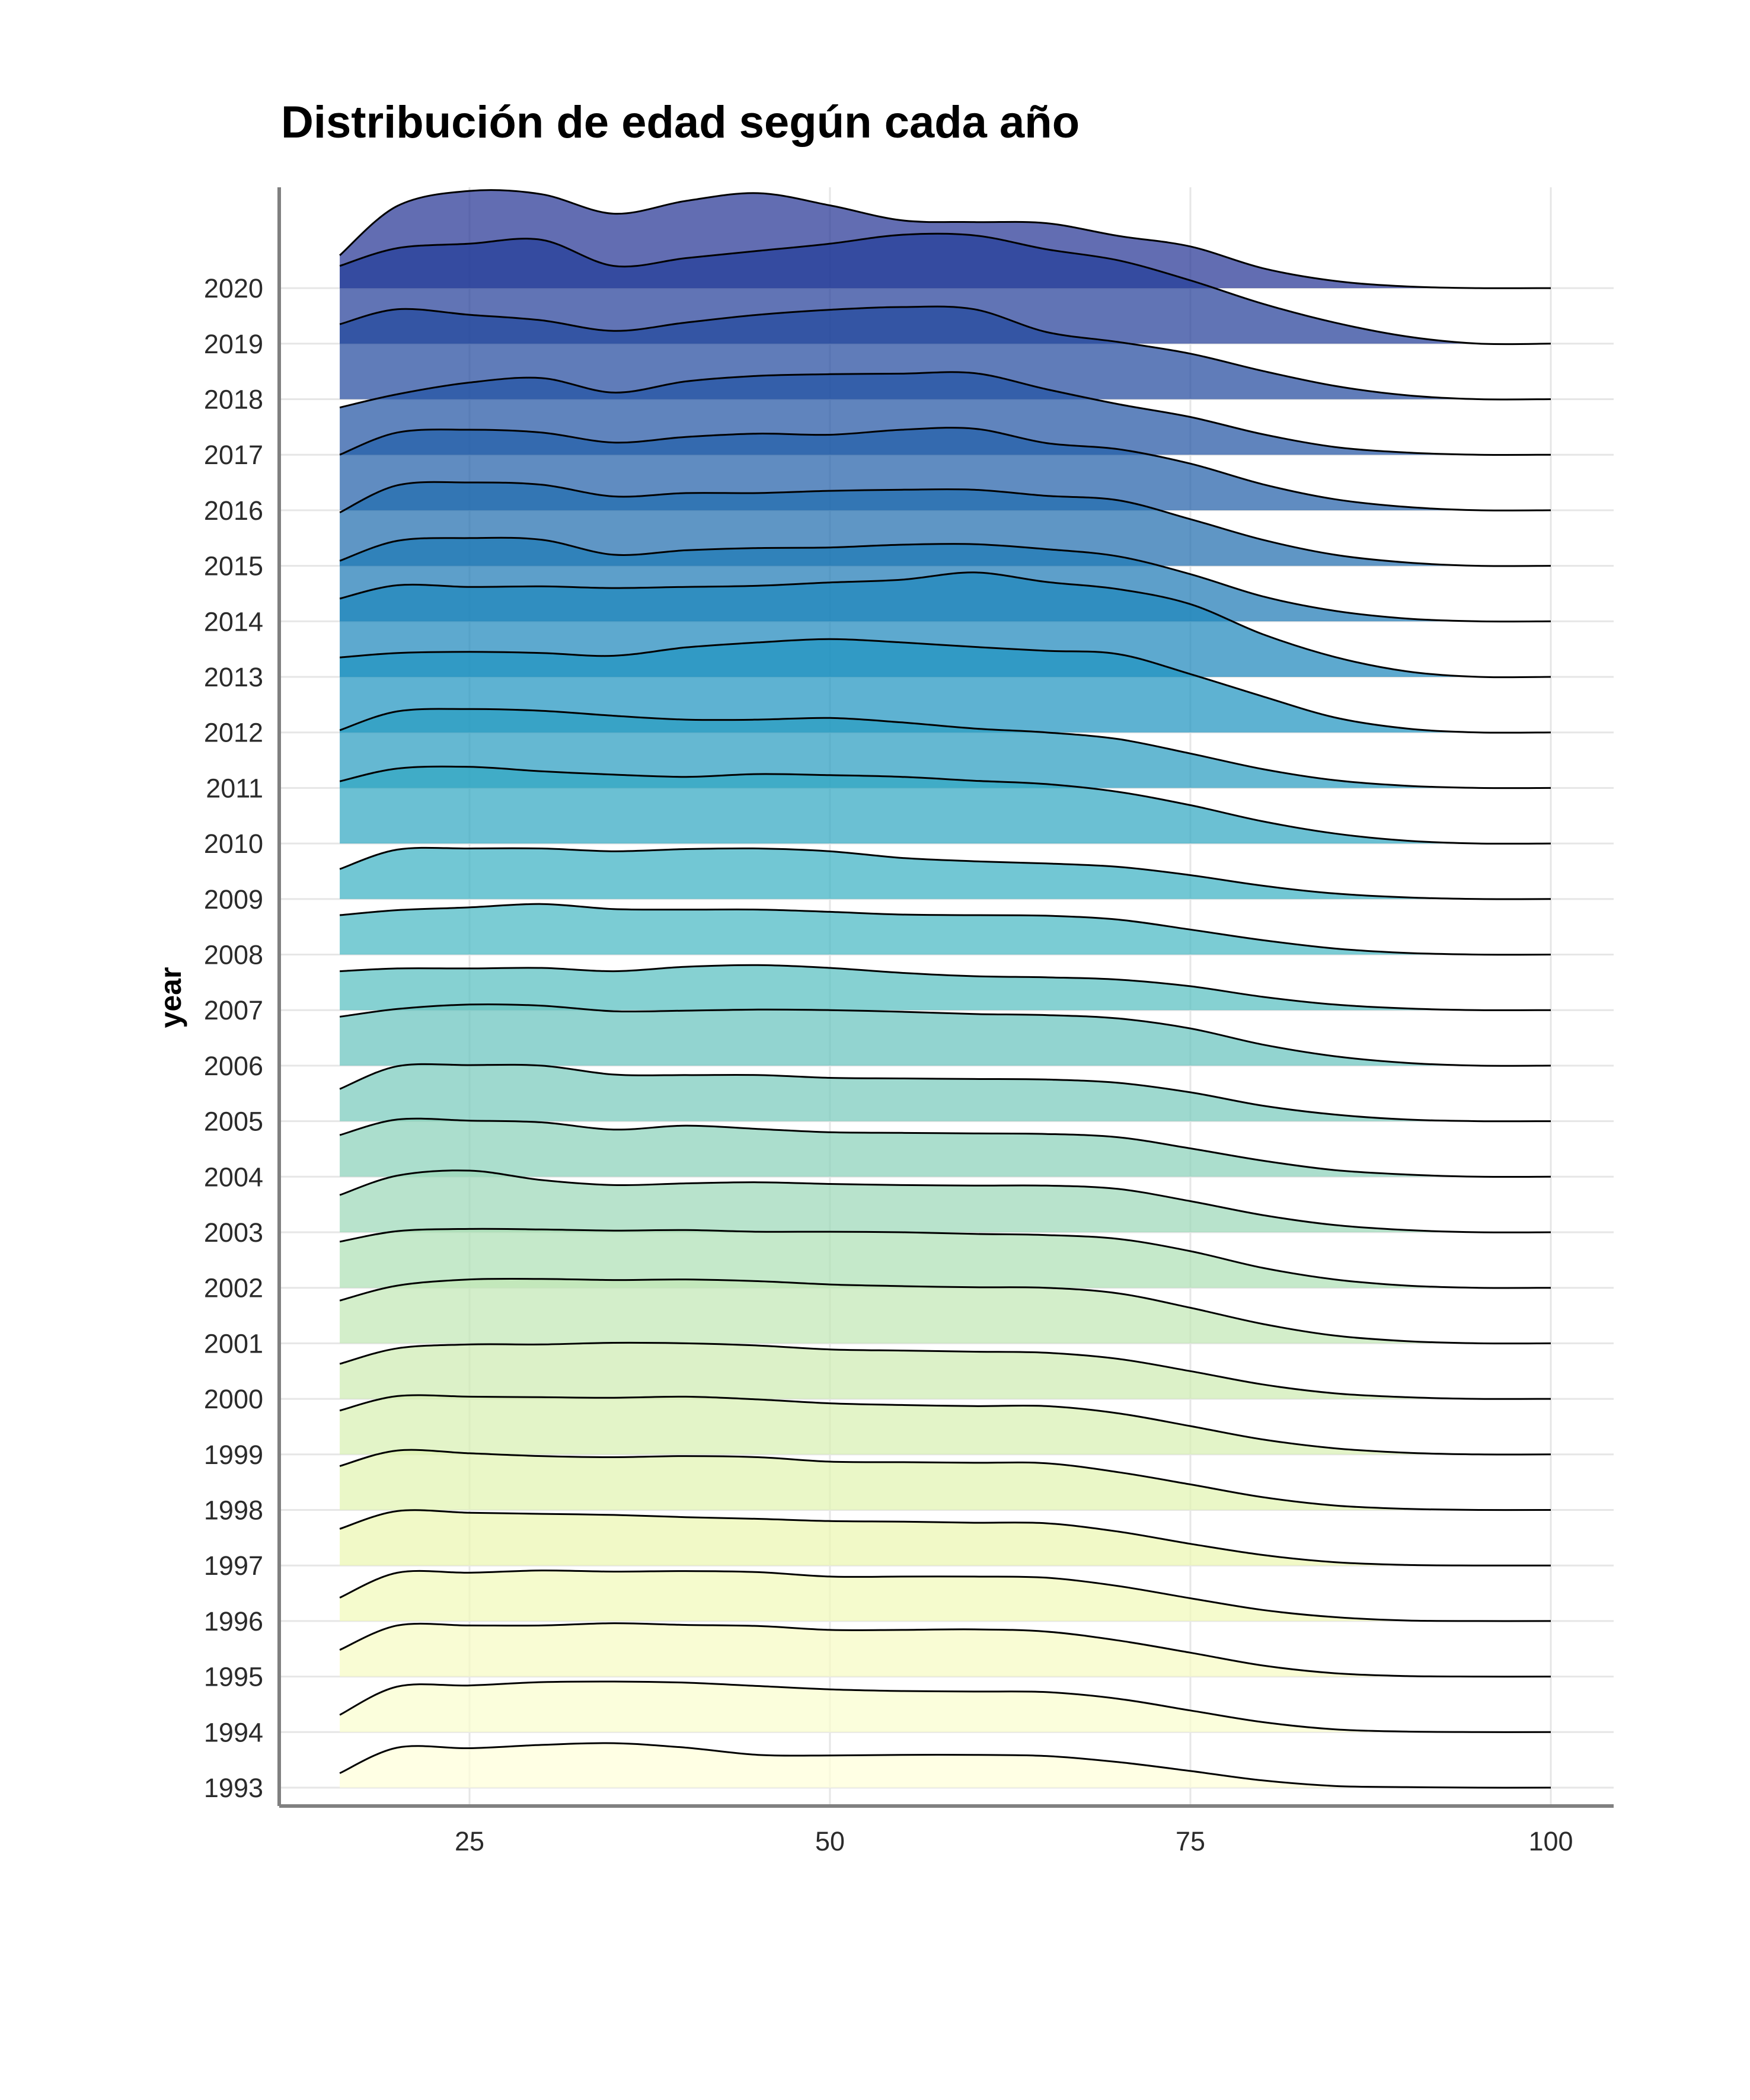  What do you see at coordinates (233, 1010) in the screenshot?
I see `y-tick-label: 2007` at bounding box center [233, 1010].